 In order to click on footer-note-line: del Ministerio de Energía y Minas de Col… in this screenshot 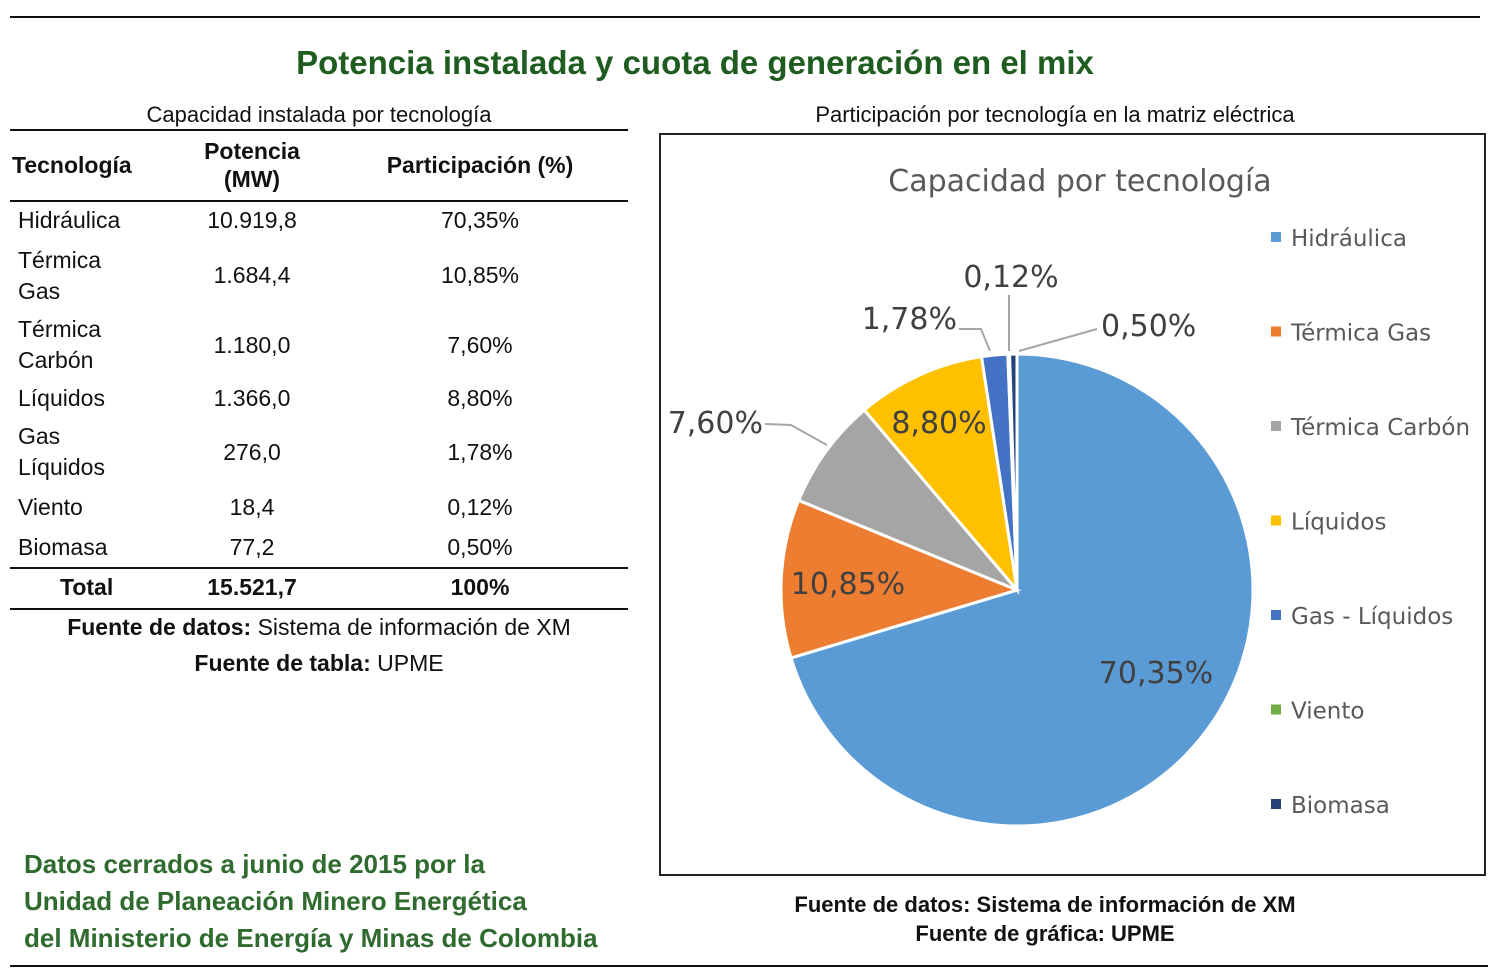, I will do `click(311, 938)`.